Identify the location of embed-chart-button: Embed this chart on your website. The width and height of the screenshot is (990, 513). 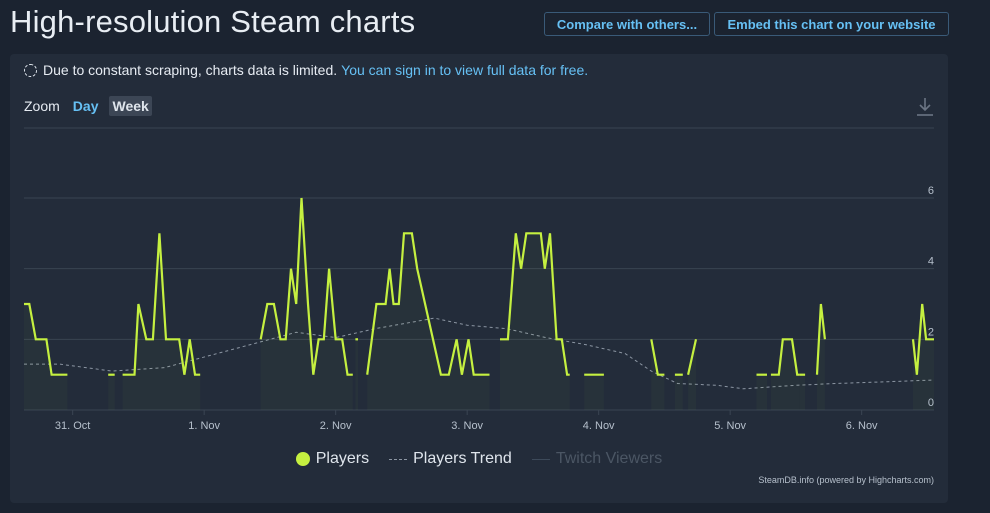
(831, 24).